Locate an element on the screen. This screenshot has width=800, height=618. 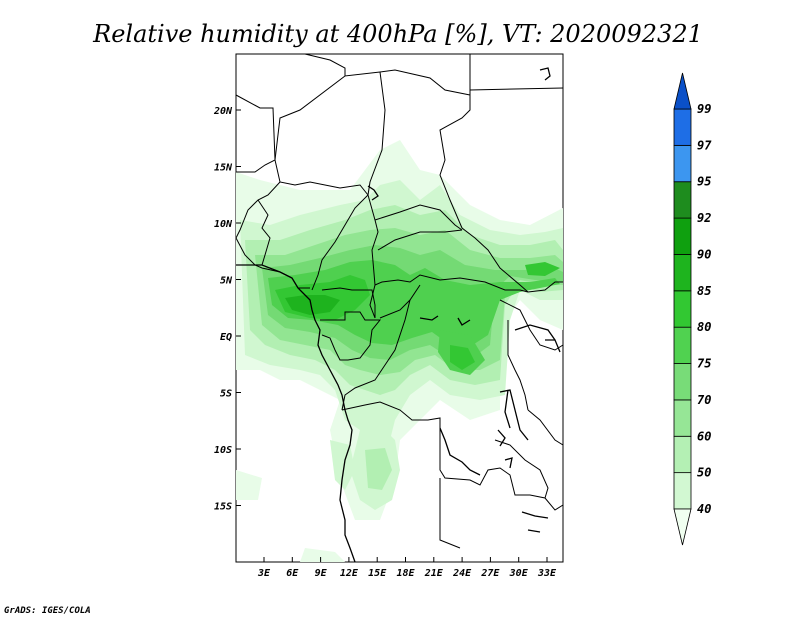
colorbar: 40 50 60 70 75 80 85 90 92 95 97 99 is located at coordinates (692, 309).